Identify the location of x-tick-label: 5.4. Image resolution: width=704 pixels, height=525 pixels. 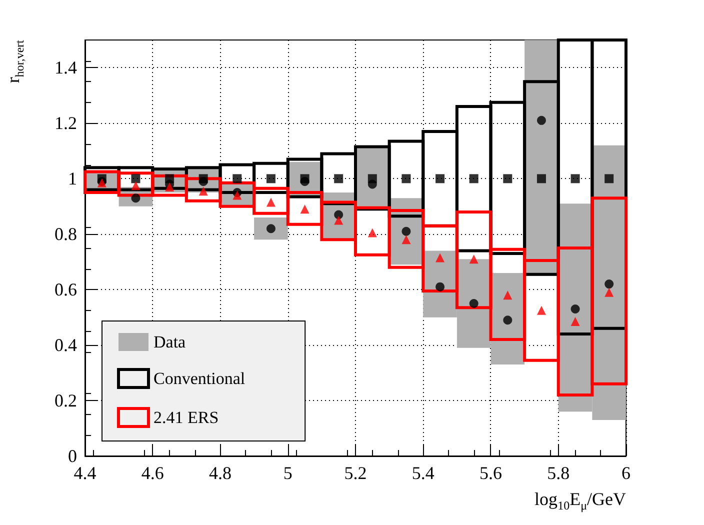
(423, 473).